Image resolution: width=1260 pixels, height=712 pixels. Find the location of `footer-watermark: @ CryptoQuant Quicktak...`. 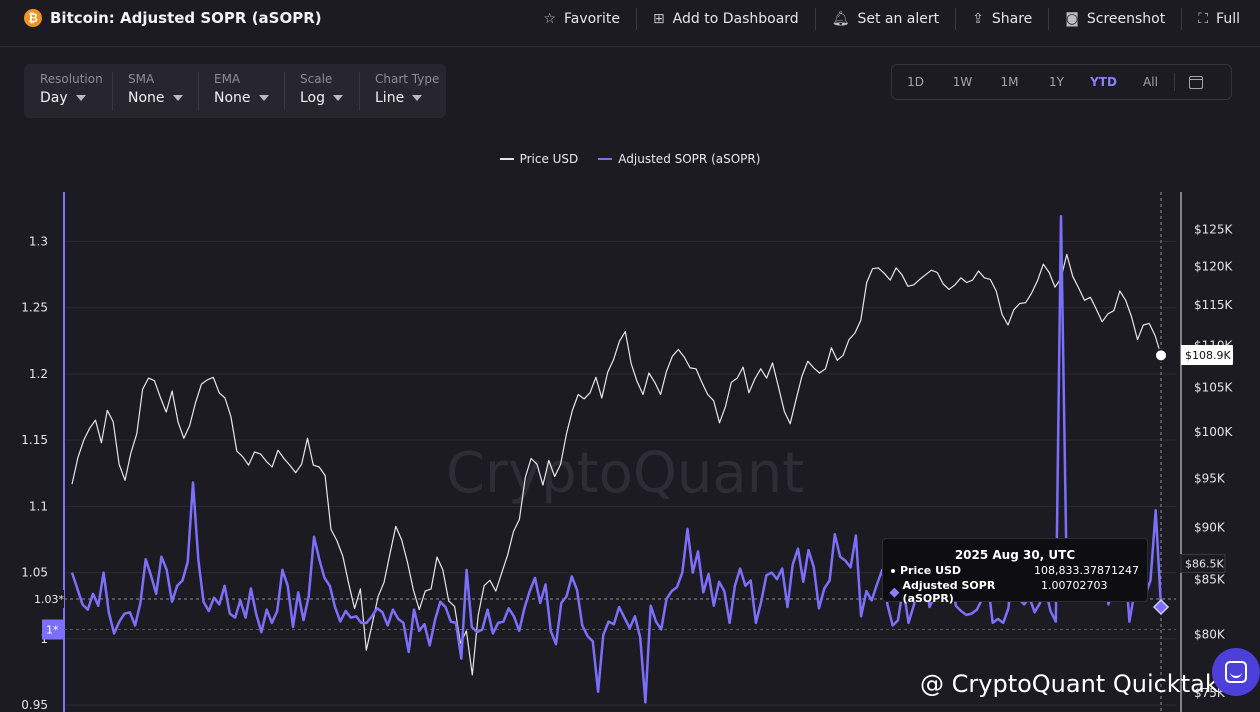

footer-watermark: @ CryptoQuant Quicktak... is located at coordinates (1081, 684).